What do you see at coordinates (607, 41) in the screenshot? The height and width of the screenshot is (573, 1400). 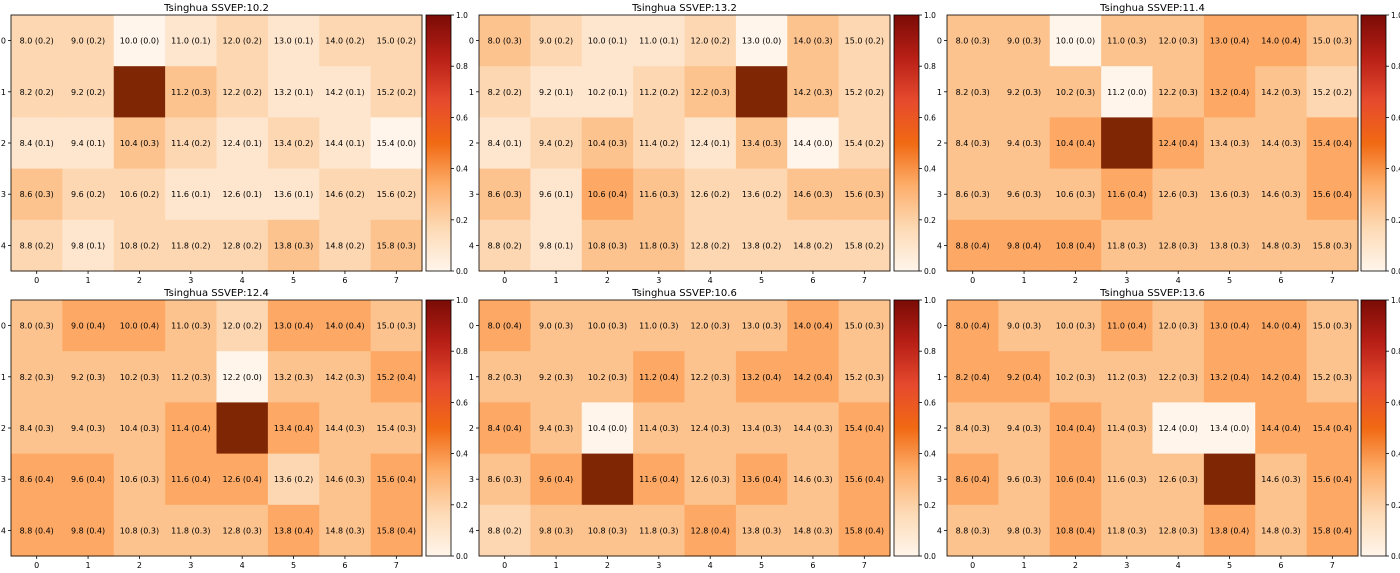 I see `cell-label: 10.0 (0.1)` at bounding box center [607, 41].